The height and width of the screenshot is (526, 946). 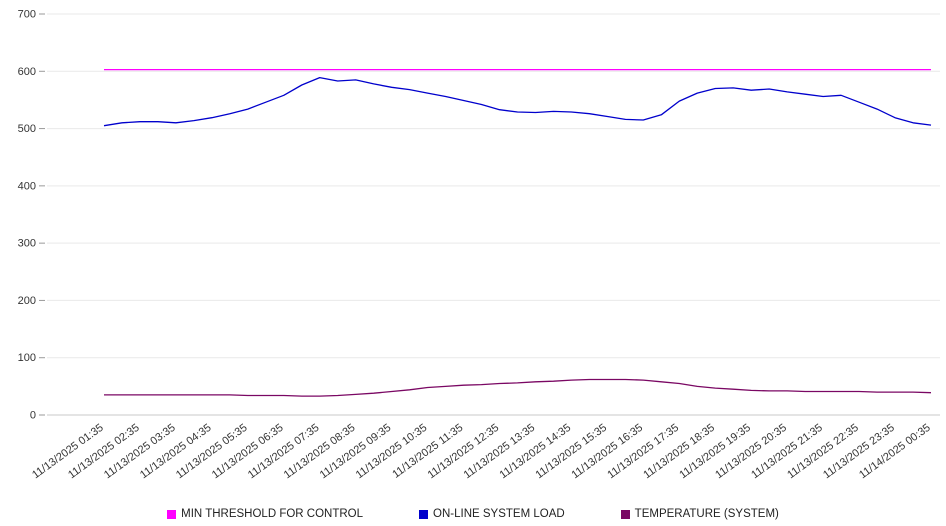 What do you see at coordinates (172, 514) in the screenshot?
I see `legend-swatch-min-threshold` at bounding box center [172, 514].